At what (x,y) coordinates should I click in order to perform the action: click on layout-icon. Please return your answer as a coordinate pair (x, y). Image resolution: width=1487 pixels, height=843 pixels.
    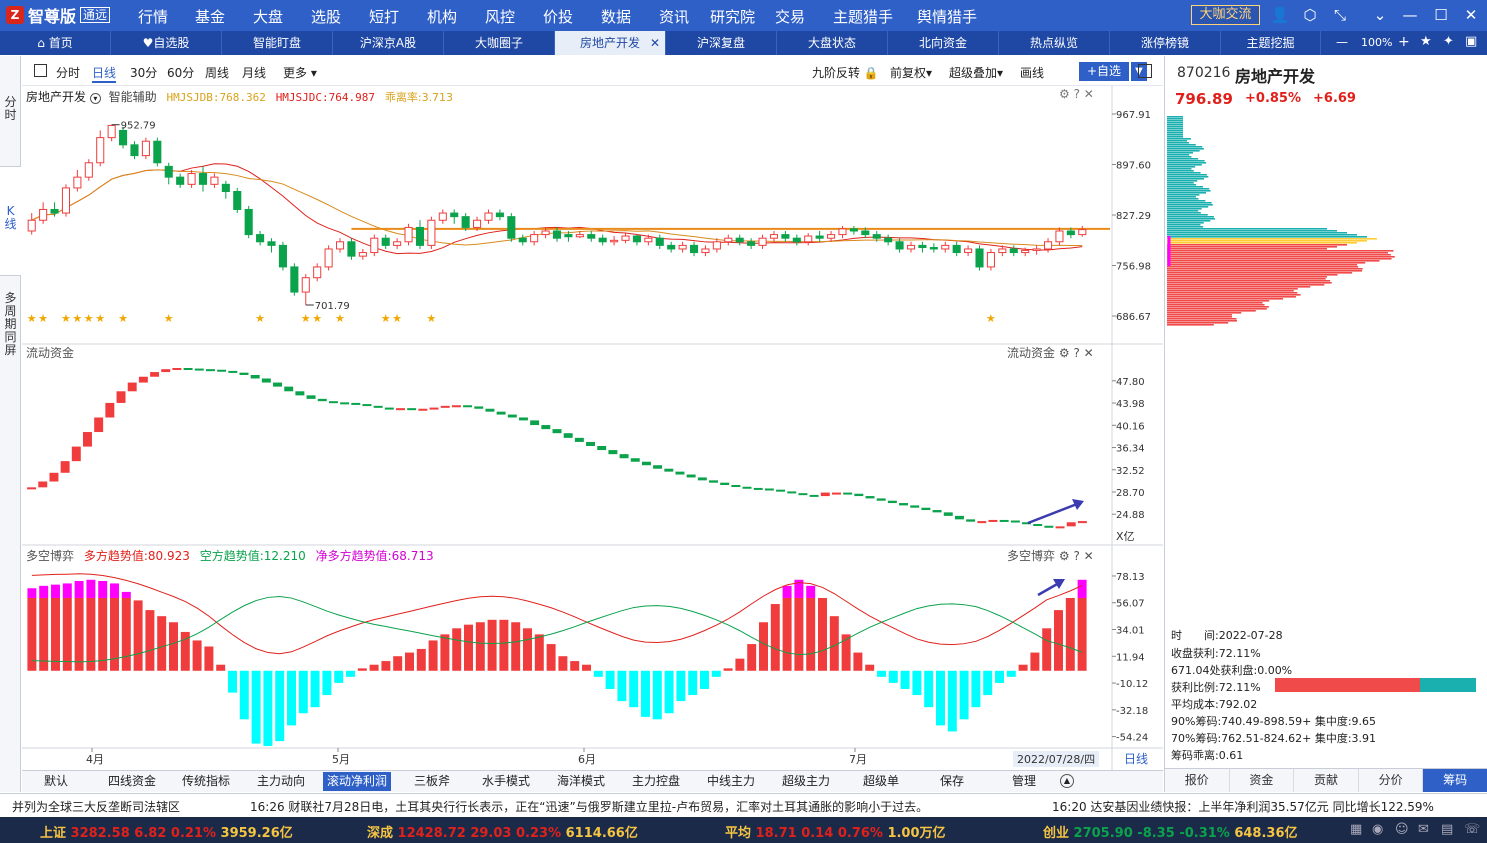
    Looking at the image, I should click on (40, 70).